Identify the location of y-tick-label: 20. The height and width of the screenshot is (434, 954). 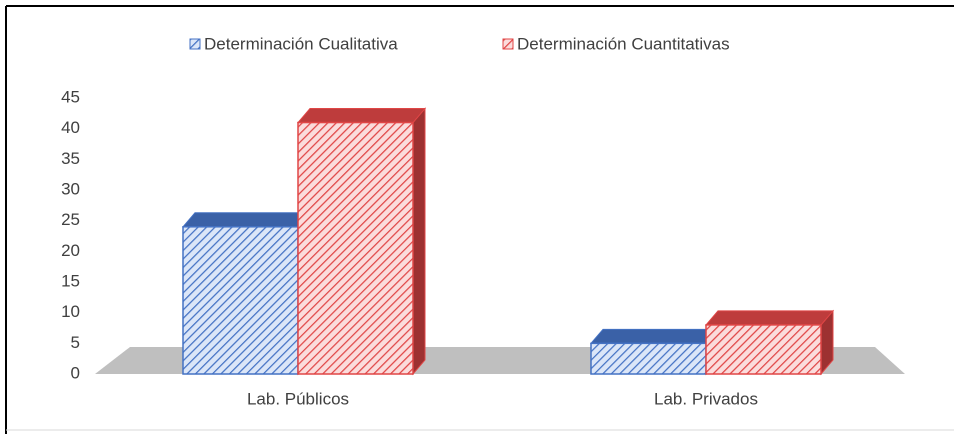
(70, 250).